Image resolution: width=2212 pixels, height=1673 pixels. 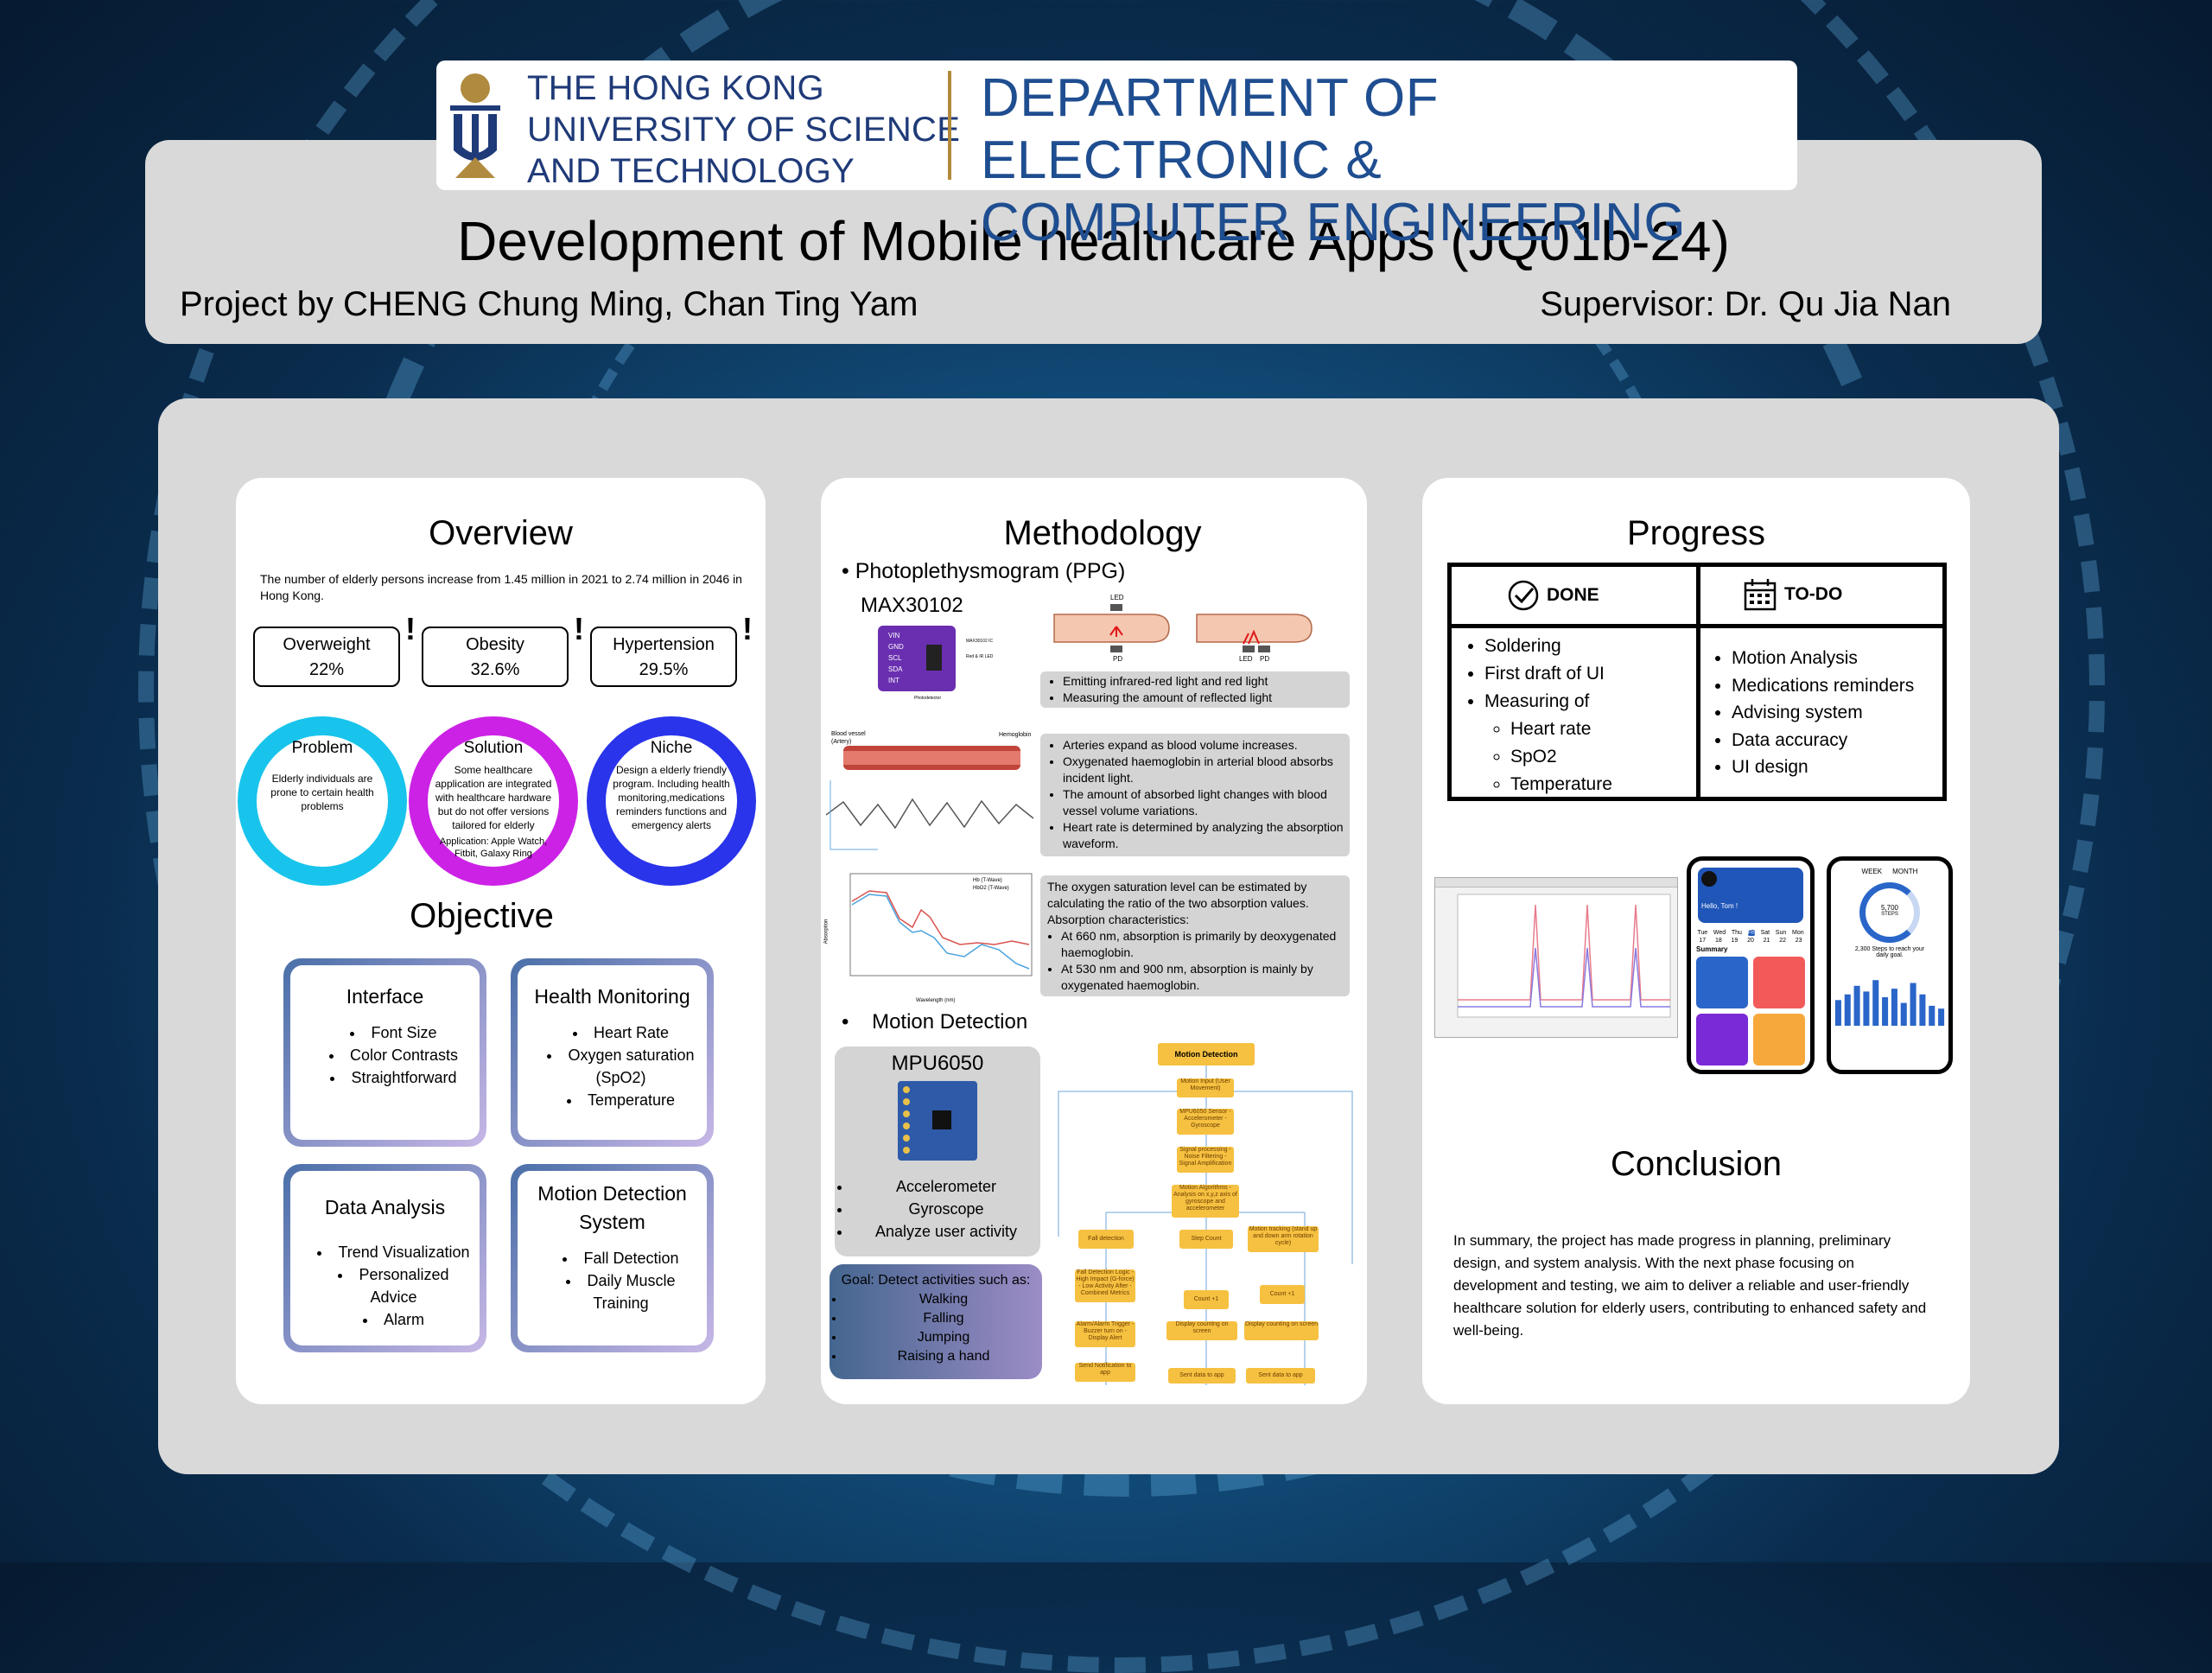 What do you see at coordinates (987, 880) in the screenshot?
I see `spectrum-legend-item: Hb (T-Wave)` at bounding box center [987, 880].